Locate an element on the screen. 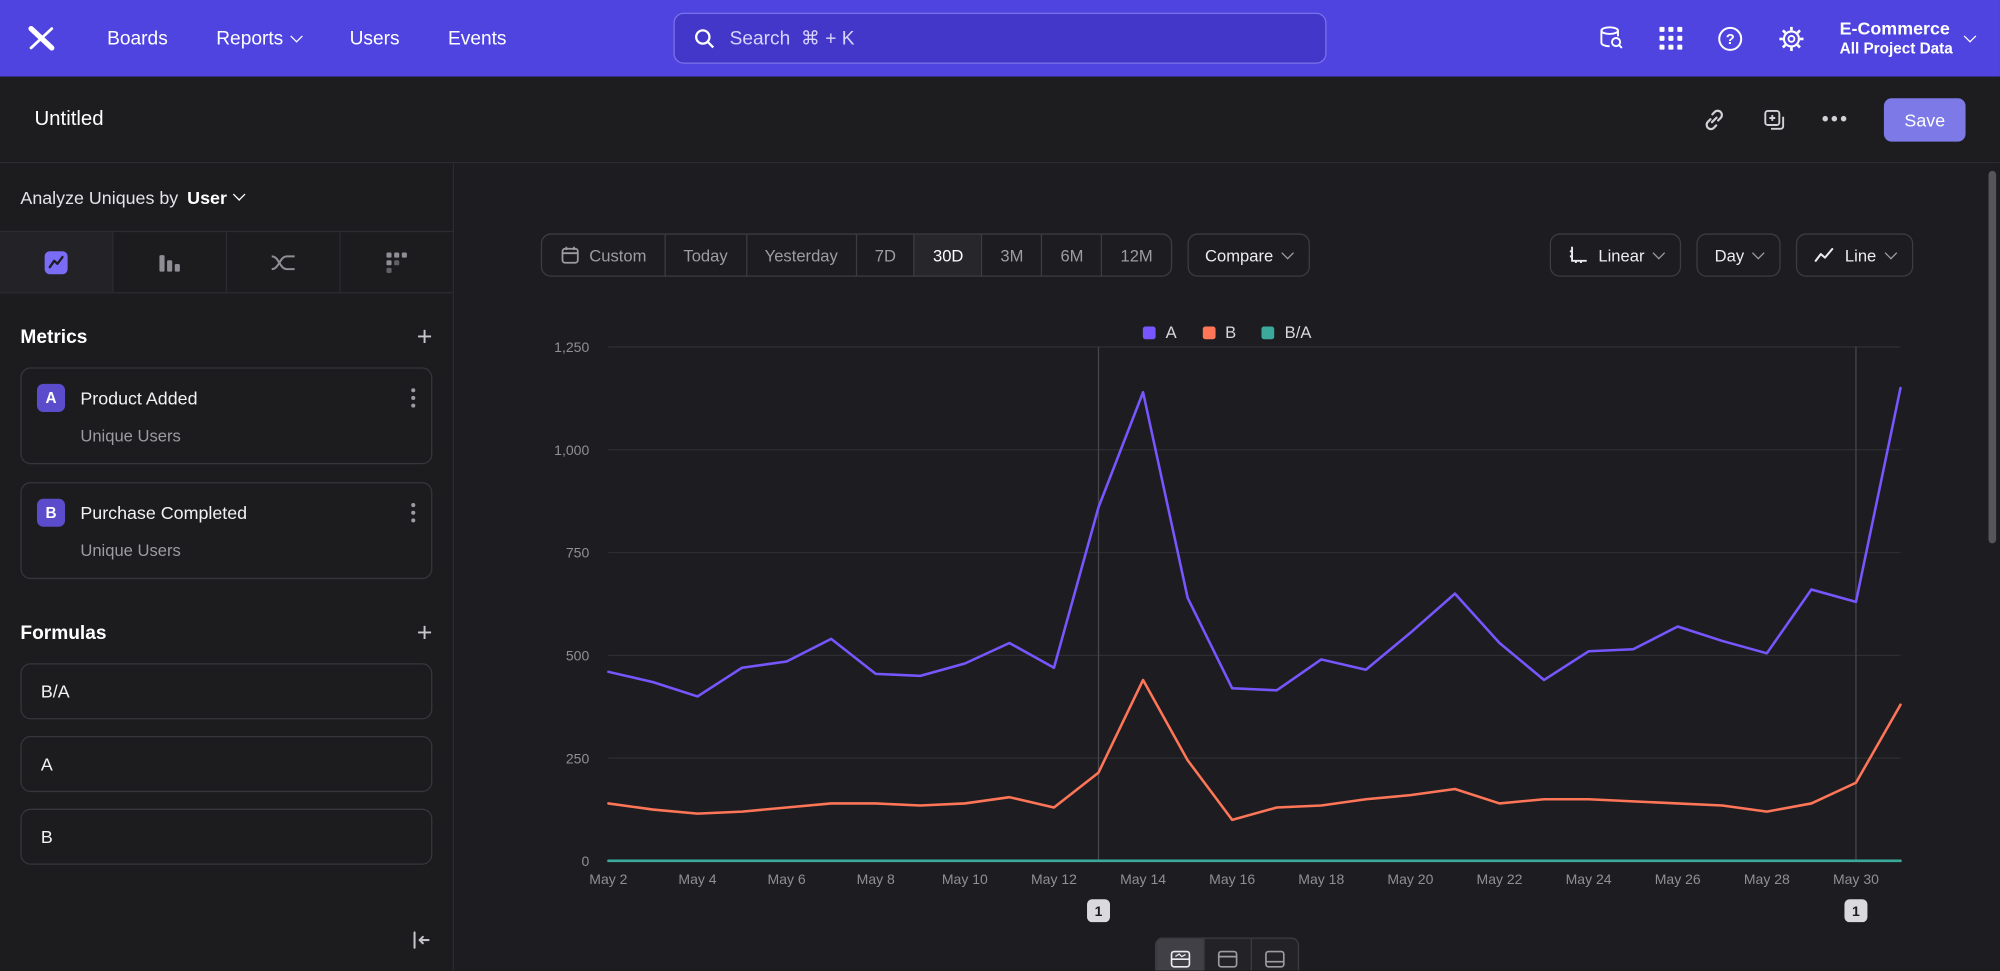 This screenshot has height=971, width=2000. scale-label: Linear is located at coordinates (1621, 255).